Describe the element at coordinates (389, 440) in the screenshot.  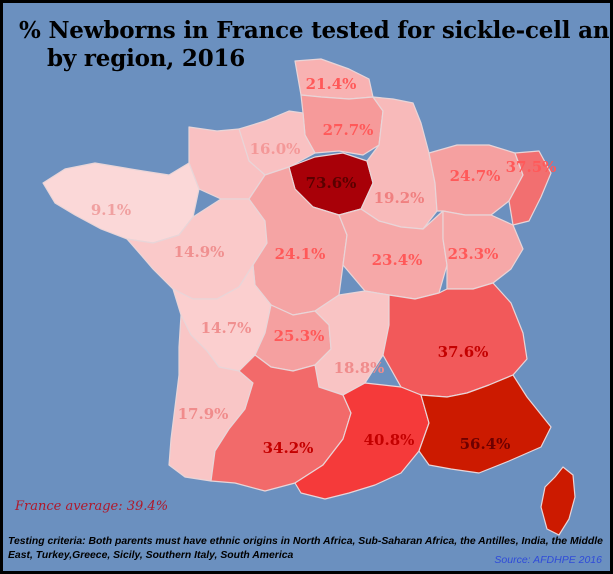
I see `region-label-languedoc-roussillon: 40.8%` at that location.